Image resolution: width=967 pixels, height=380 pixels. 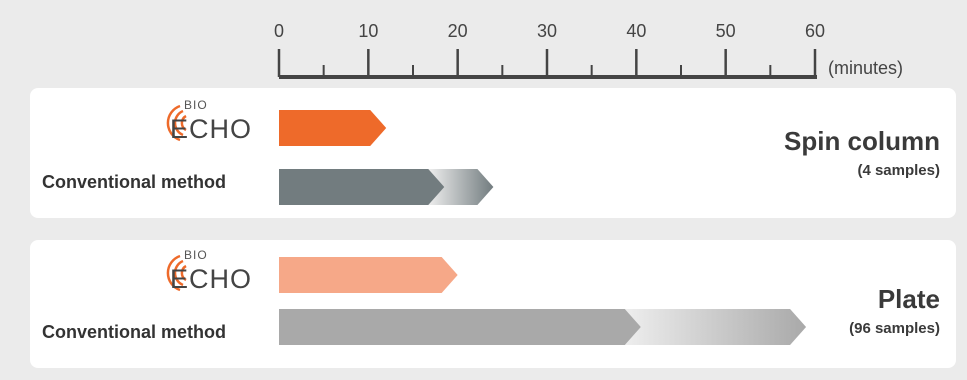 I want to click on axis-unit-label: (minutes), so click(x=866, y=68).